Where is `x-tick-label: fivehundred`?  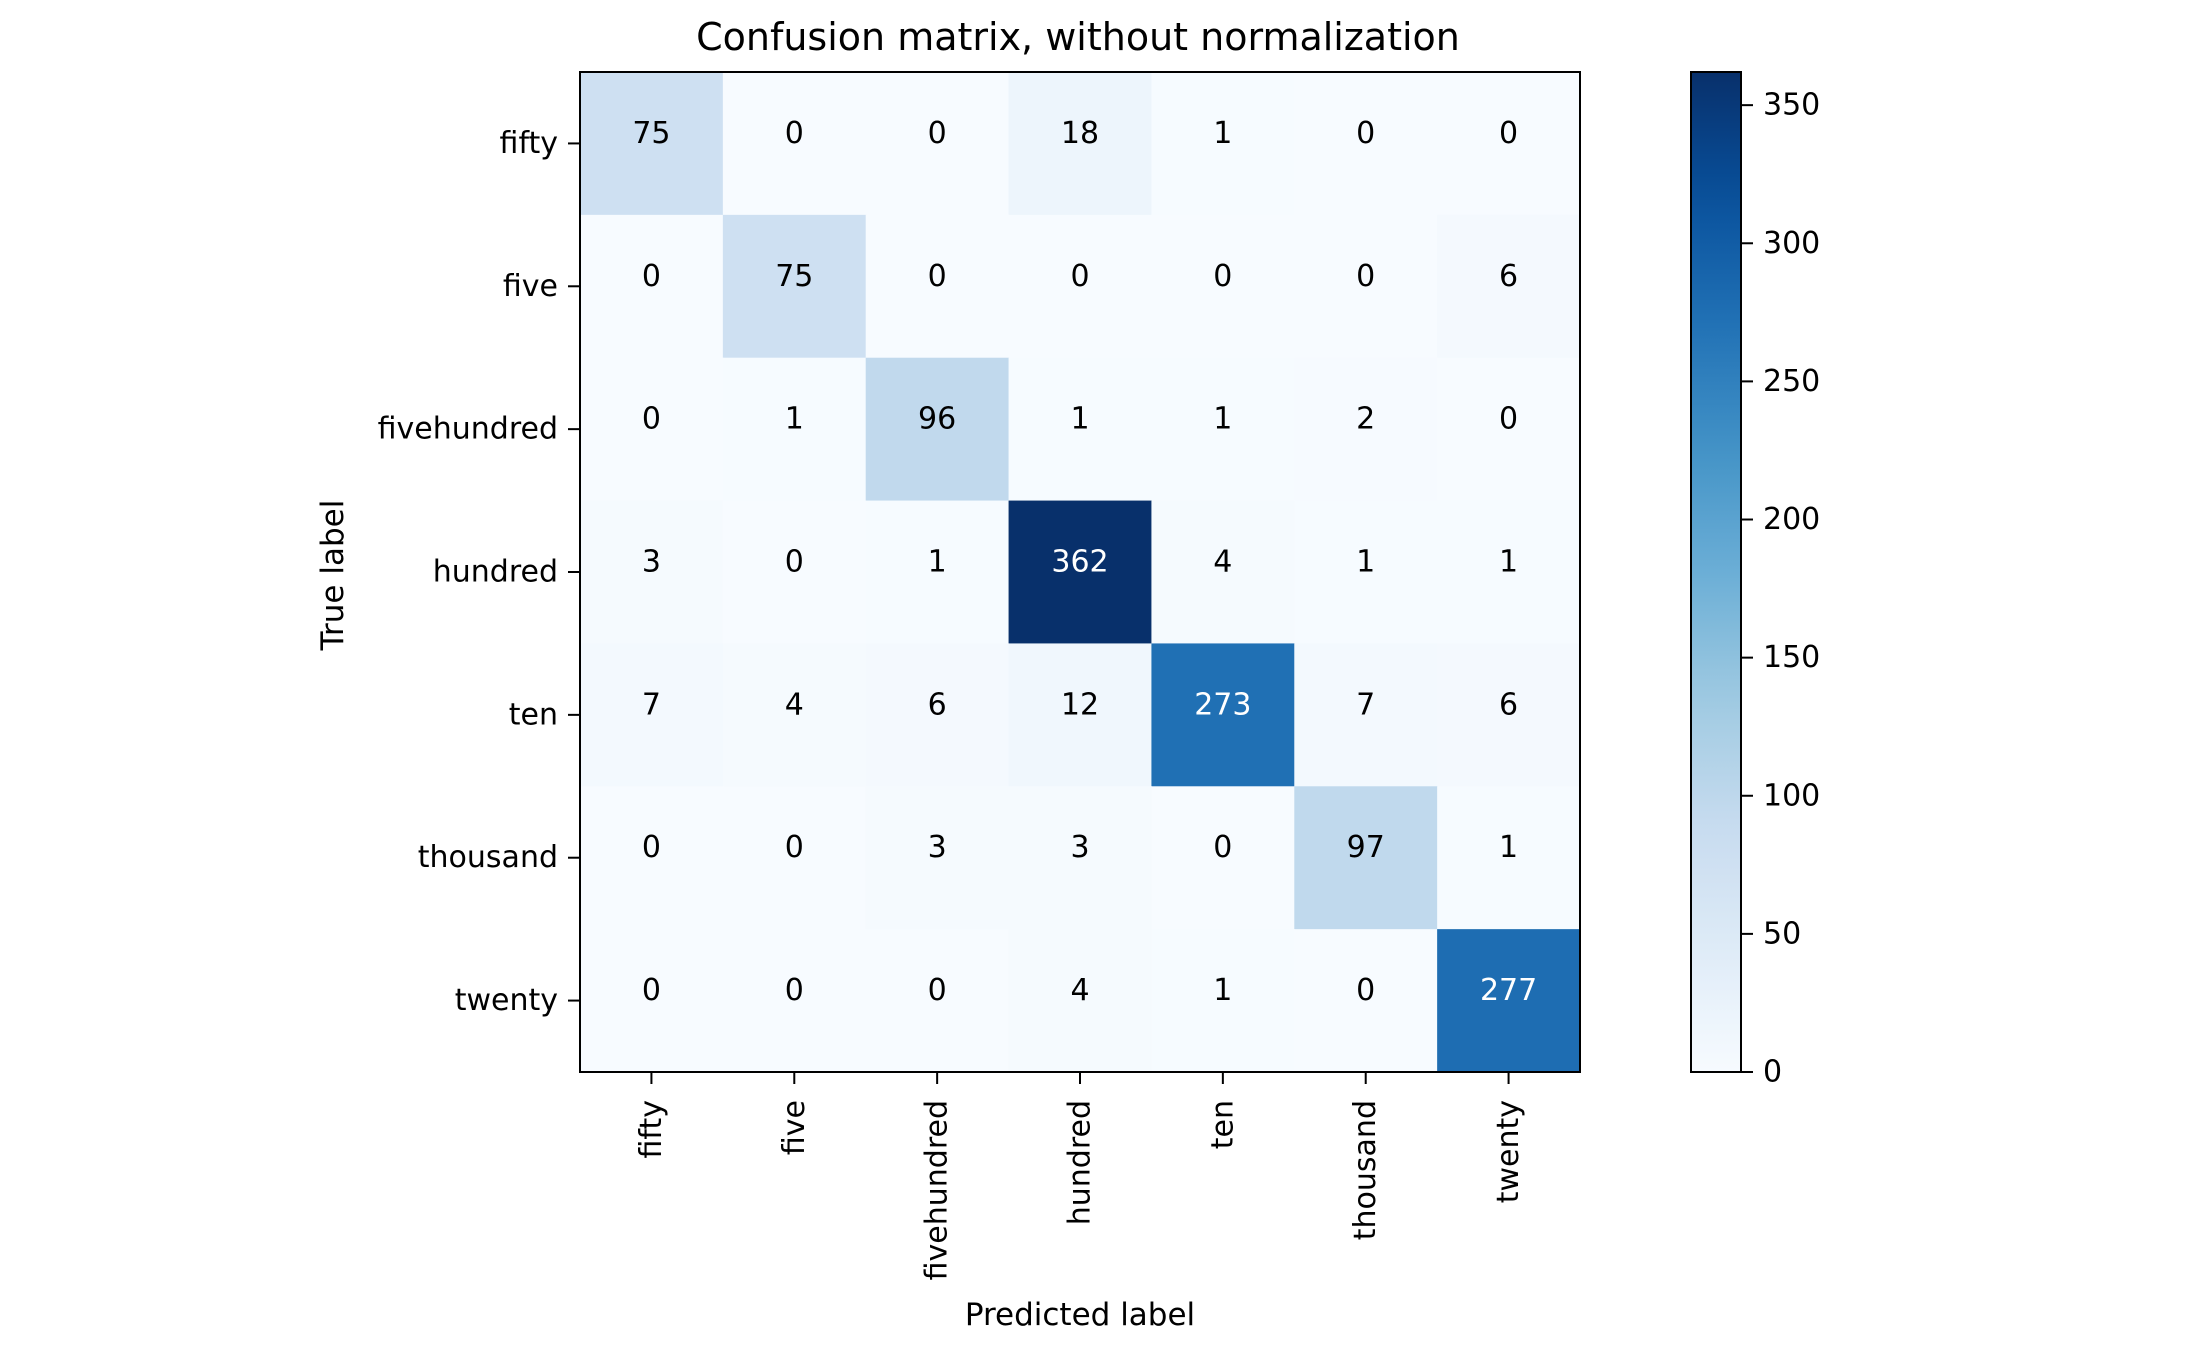
x-tick-label: fivehundred is located at coordinates (937, 1190).